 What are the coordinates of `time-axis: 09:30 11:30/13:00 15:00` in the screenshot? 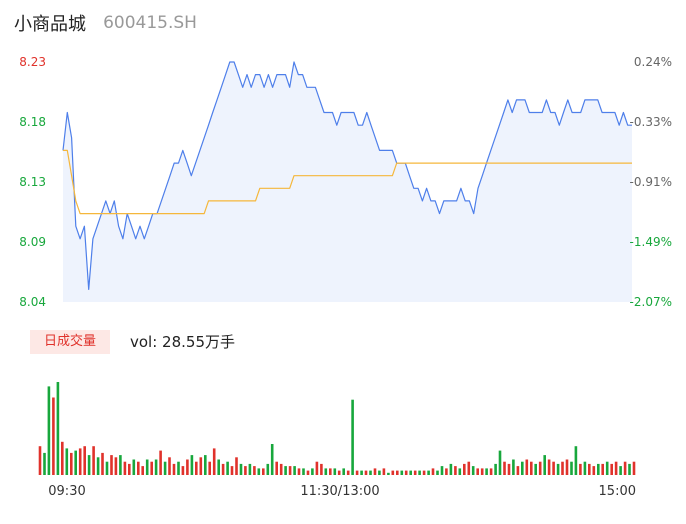 It's located at (342, 491).